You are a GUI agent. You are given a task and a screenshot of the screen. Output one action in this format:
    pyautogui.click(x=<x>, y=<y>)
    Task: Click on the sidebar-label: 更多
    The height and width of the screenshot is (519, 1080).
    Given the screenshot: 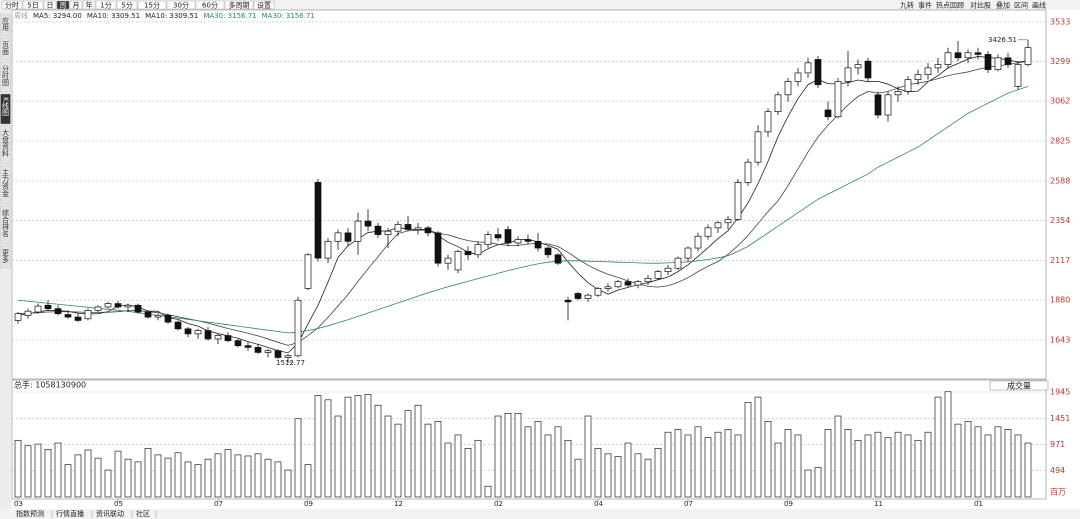 What is the action you would take?
    pyautogui.click(x=6, y=256)
    